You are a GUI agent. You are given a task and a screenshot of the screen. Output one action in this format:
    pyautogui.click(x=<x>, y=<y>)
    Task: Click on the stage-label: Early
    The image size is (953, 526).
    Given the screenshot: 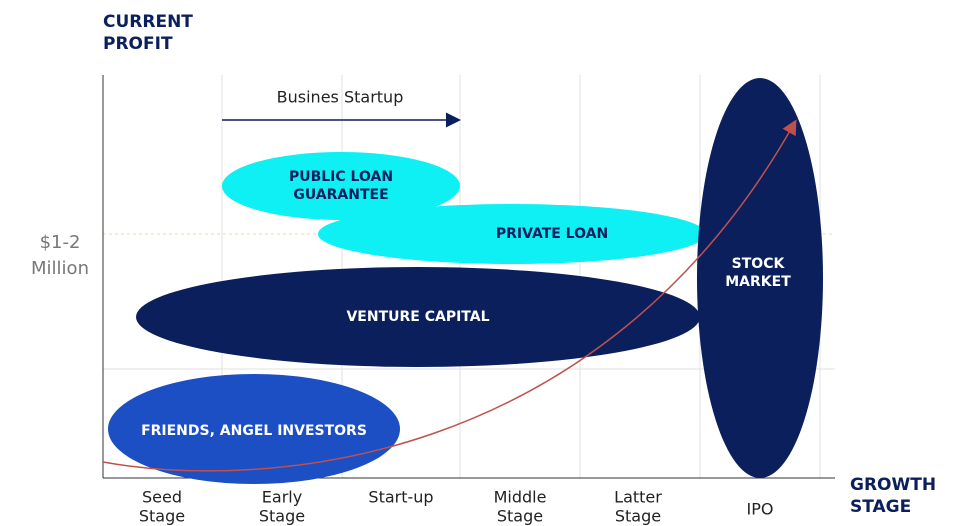 What is the action you would take?
    pyautogui.click(x=282, y=497)
    